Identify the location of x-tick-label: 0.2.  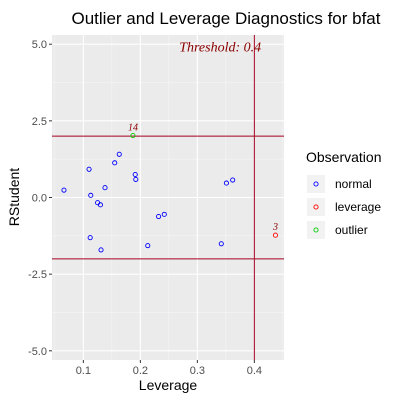
(140, 371).